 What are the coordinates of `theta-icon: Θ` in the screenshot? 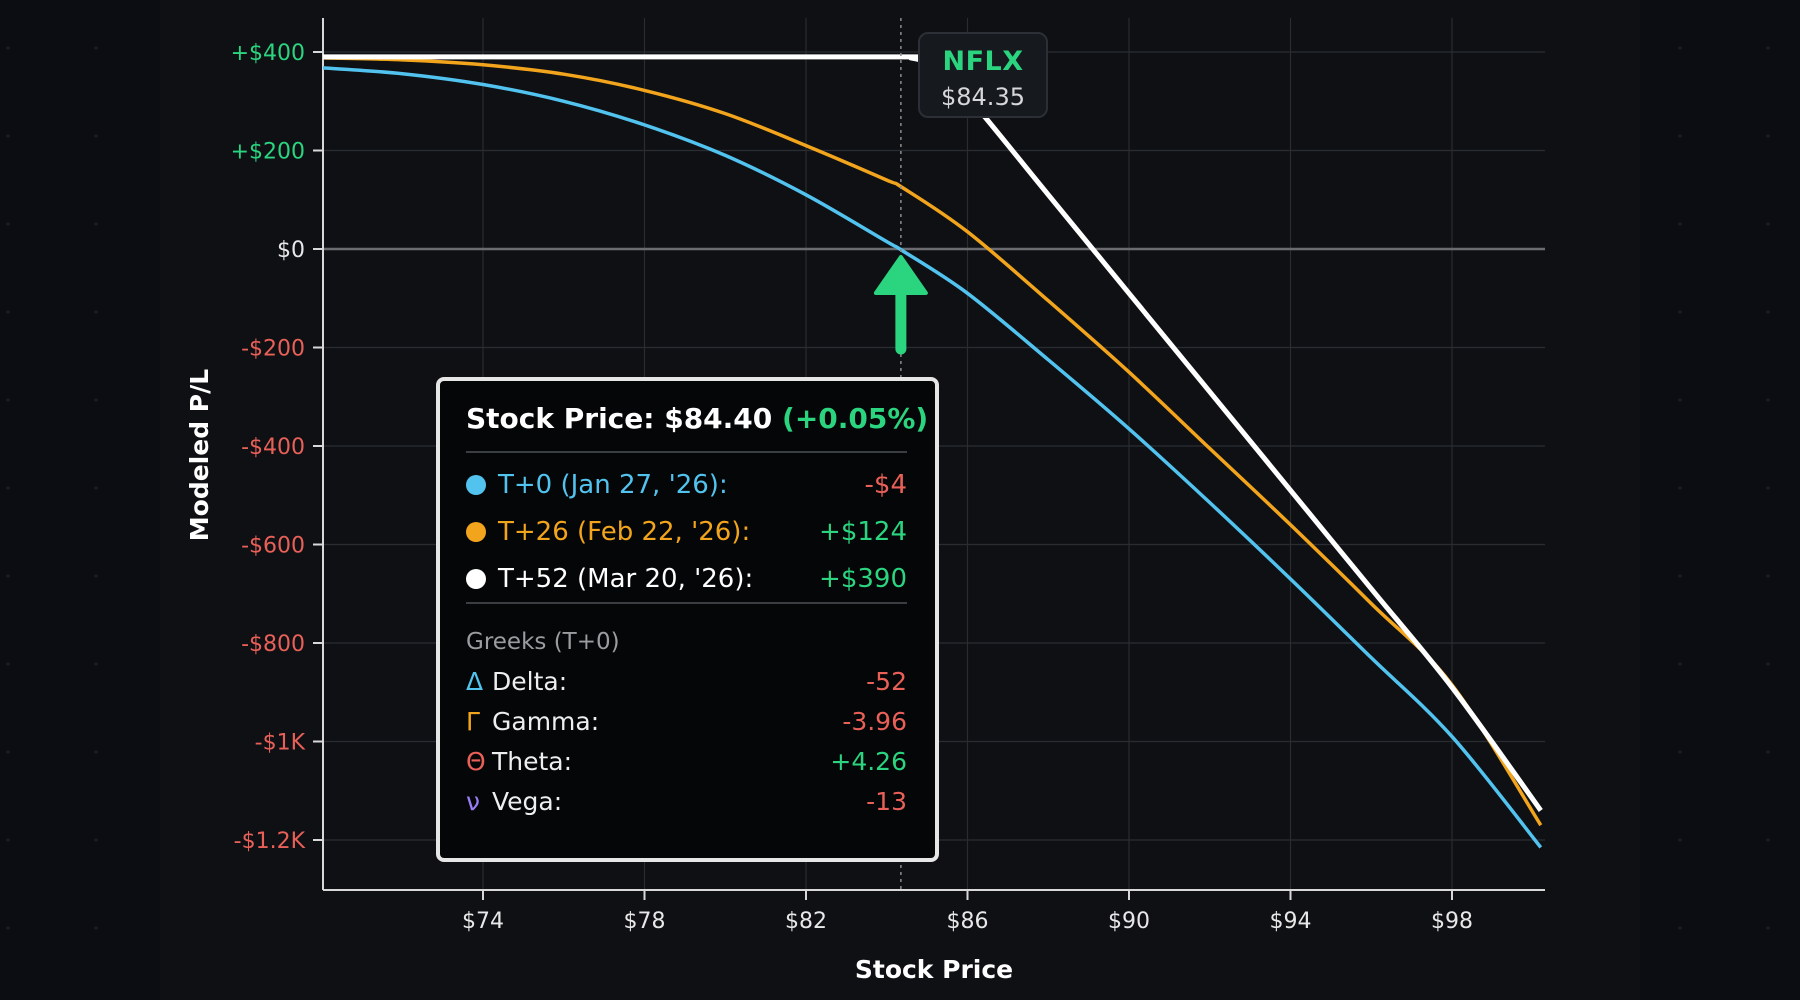 It's located at (476, 761).